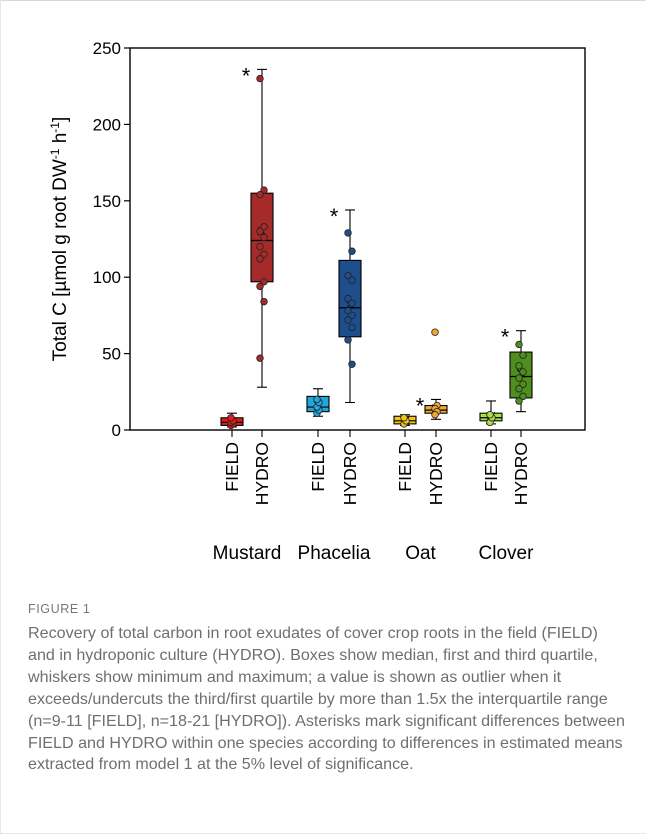  What do you see at coordinates (0, 417) in the screenshot?
I see `left-divider` at bounding box center [0, 417].